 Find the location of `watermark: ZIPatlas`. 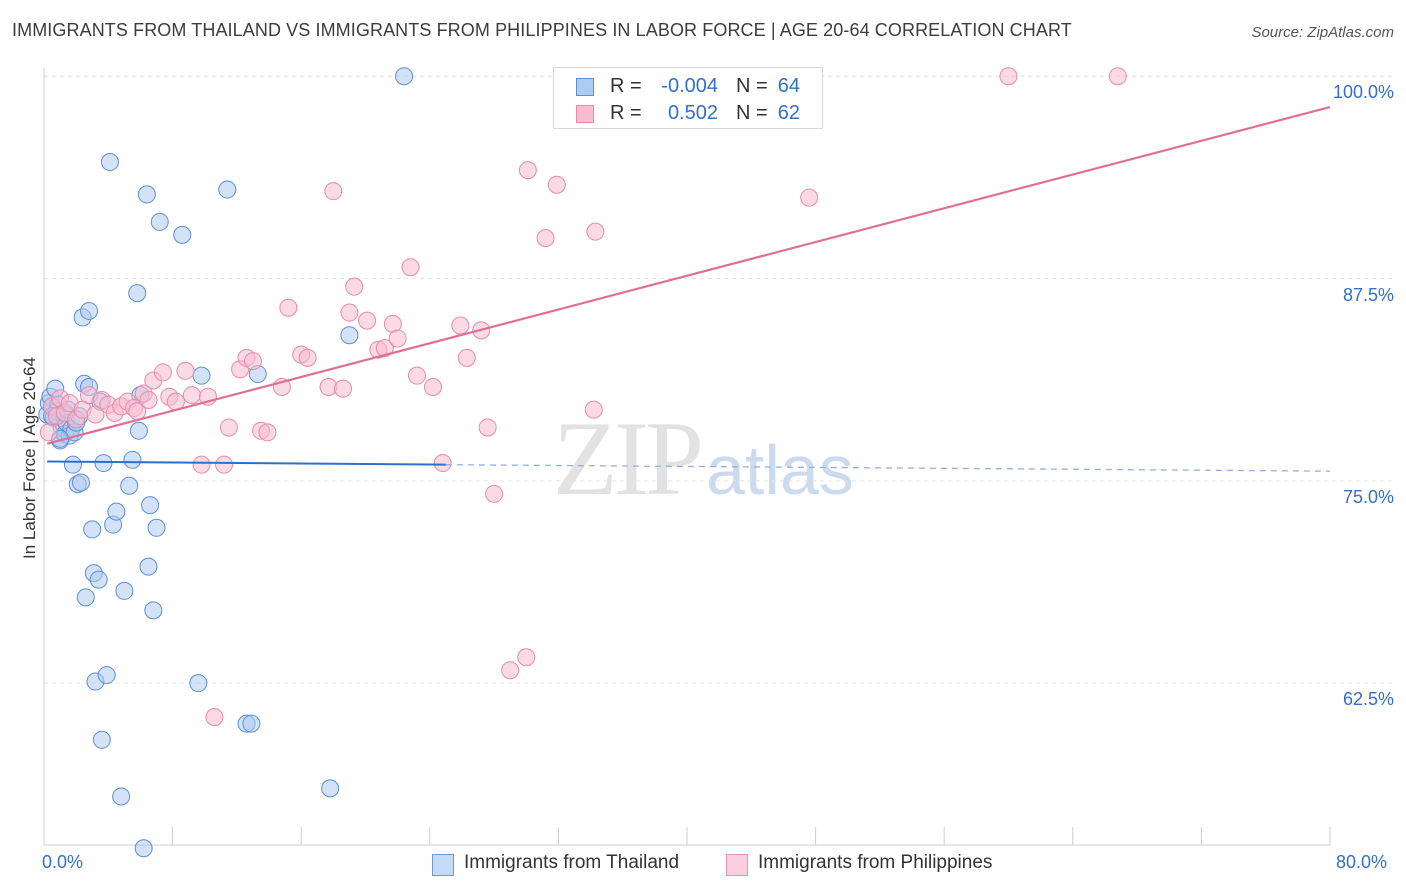

watermark: ZIPatlas is located at coordinates (703, 459).